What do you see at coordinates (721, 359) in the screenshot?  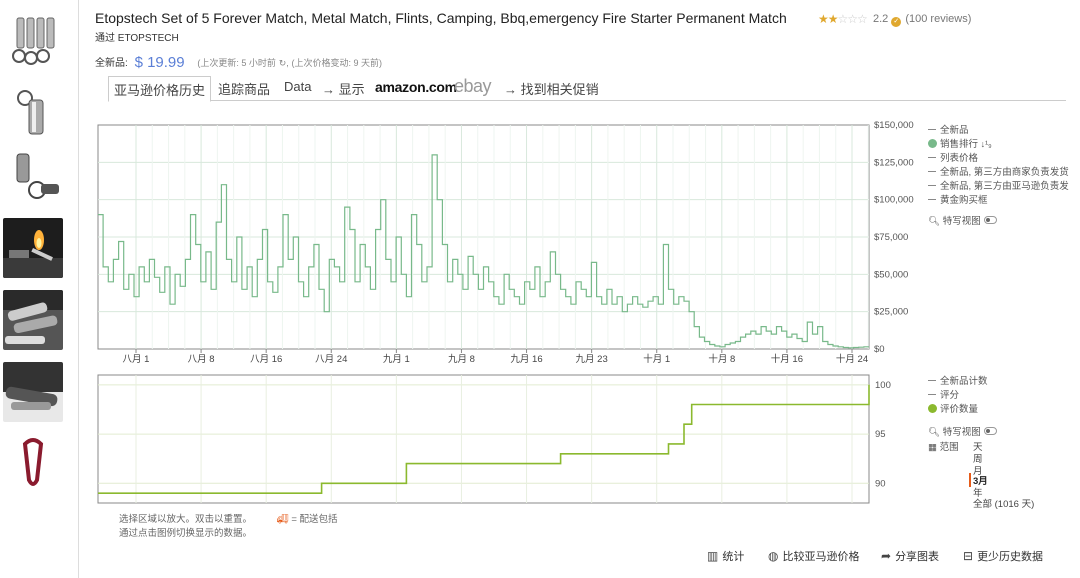 I see `rank-x-tick: 十月 8` at bounding box center [721, 359].